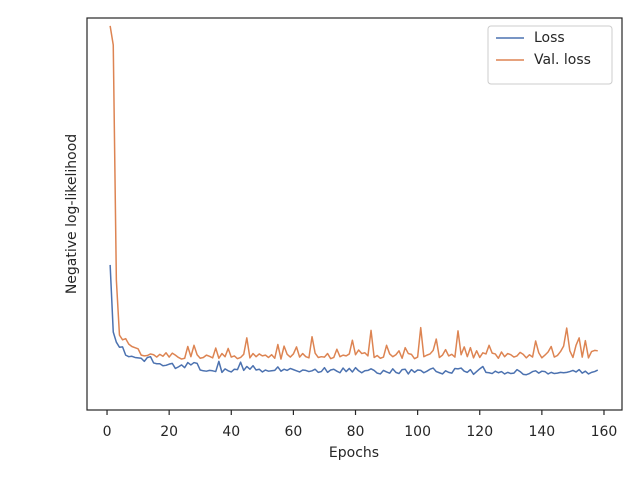 This screenshot has height=480, width=640. Describe the element at coordinates (354, 453) in the screenshot. I see `x-axis-label: Epochs` at that location.